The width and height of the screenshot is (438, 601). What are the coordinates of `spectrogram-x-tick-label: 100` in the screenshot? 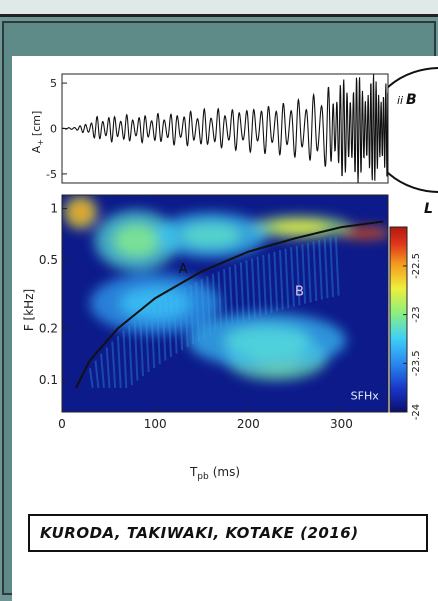 It's located at (155, 424).